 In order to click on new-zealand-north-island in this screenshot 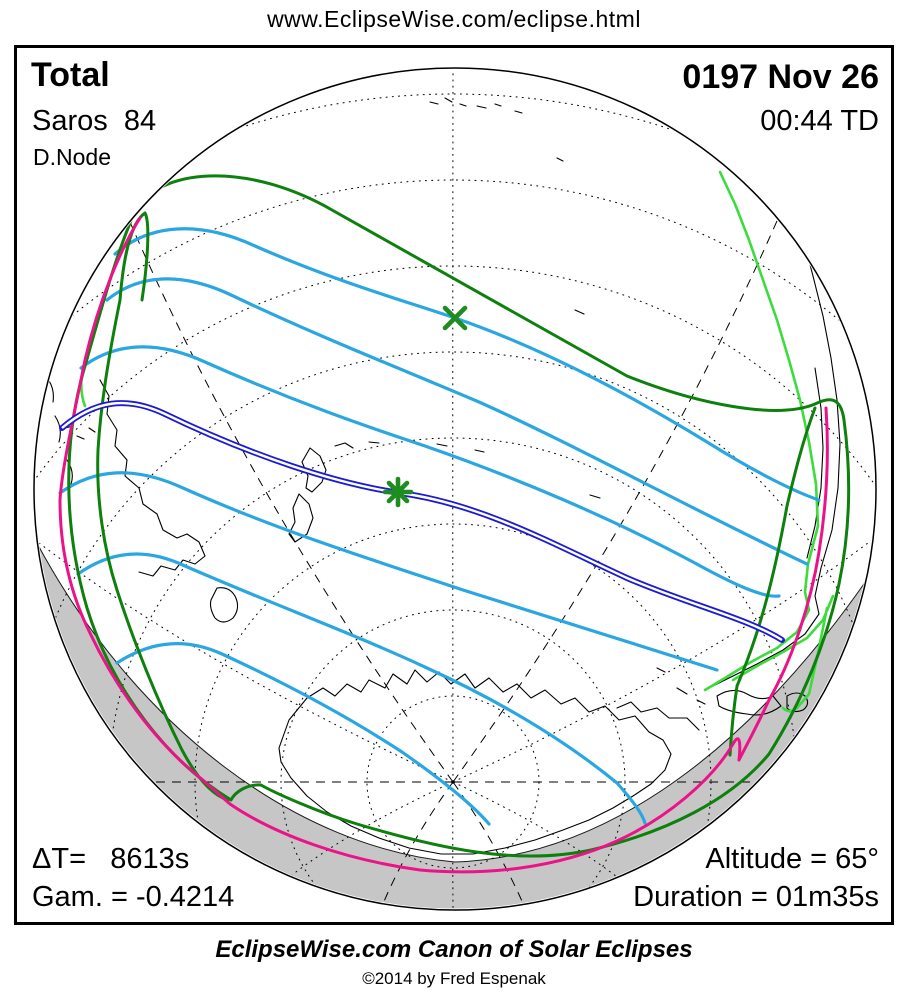, I will do `click(314, 470)`.